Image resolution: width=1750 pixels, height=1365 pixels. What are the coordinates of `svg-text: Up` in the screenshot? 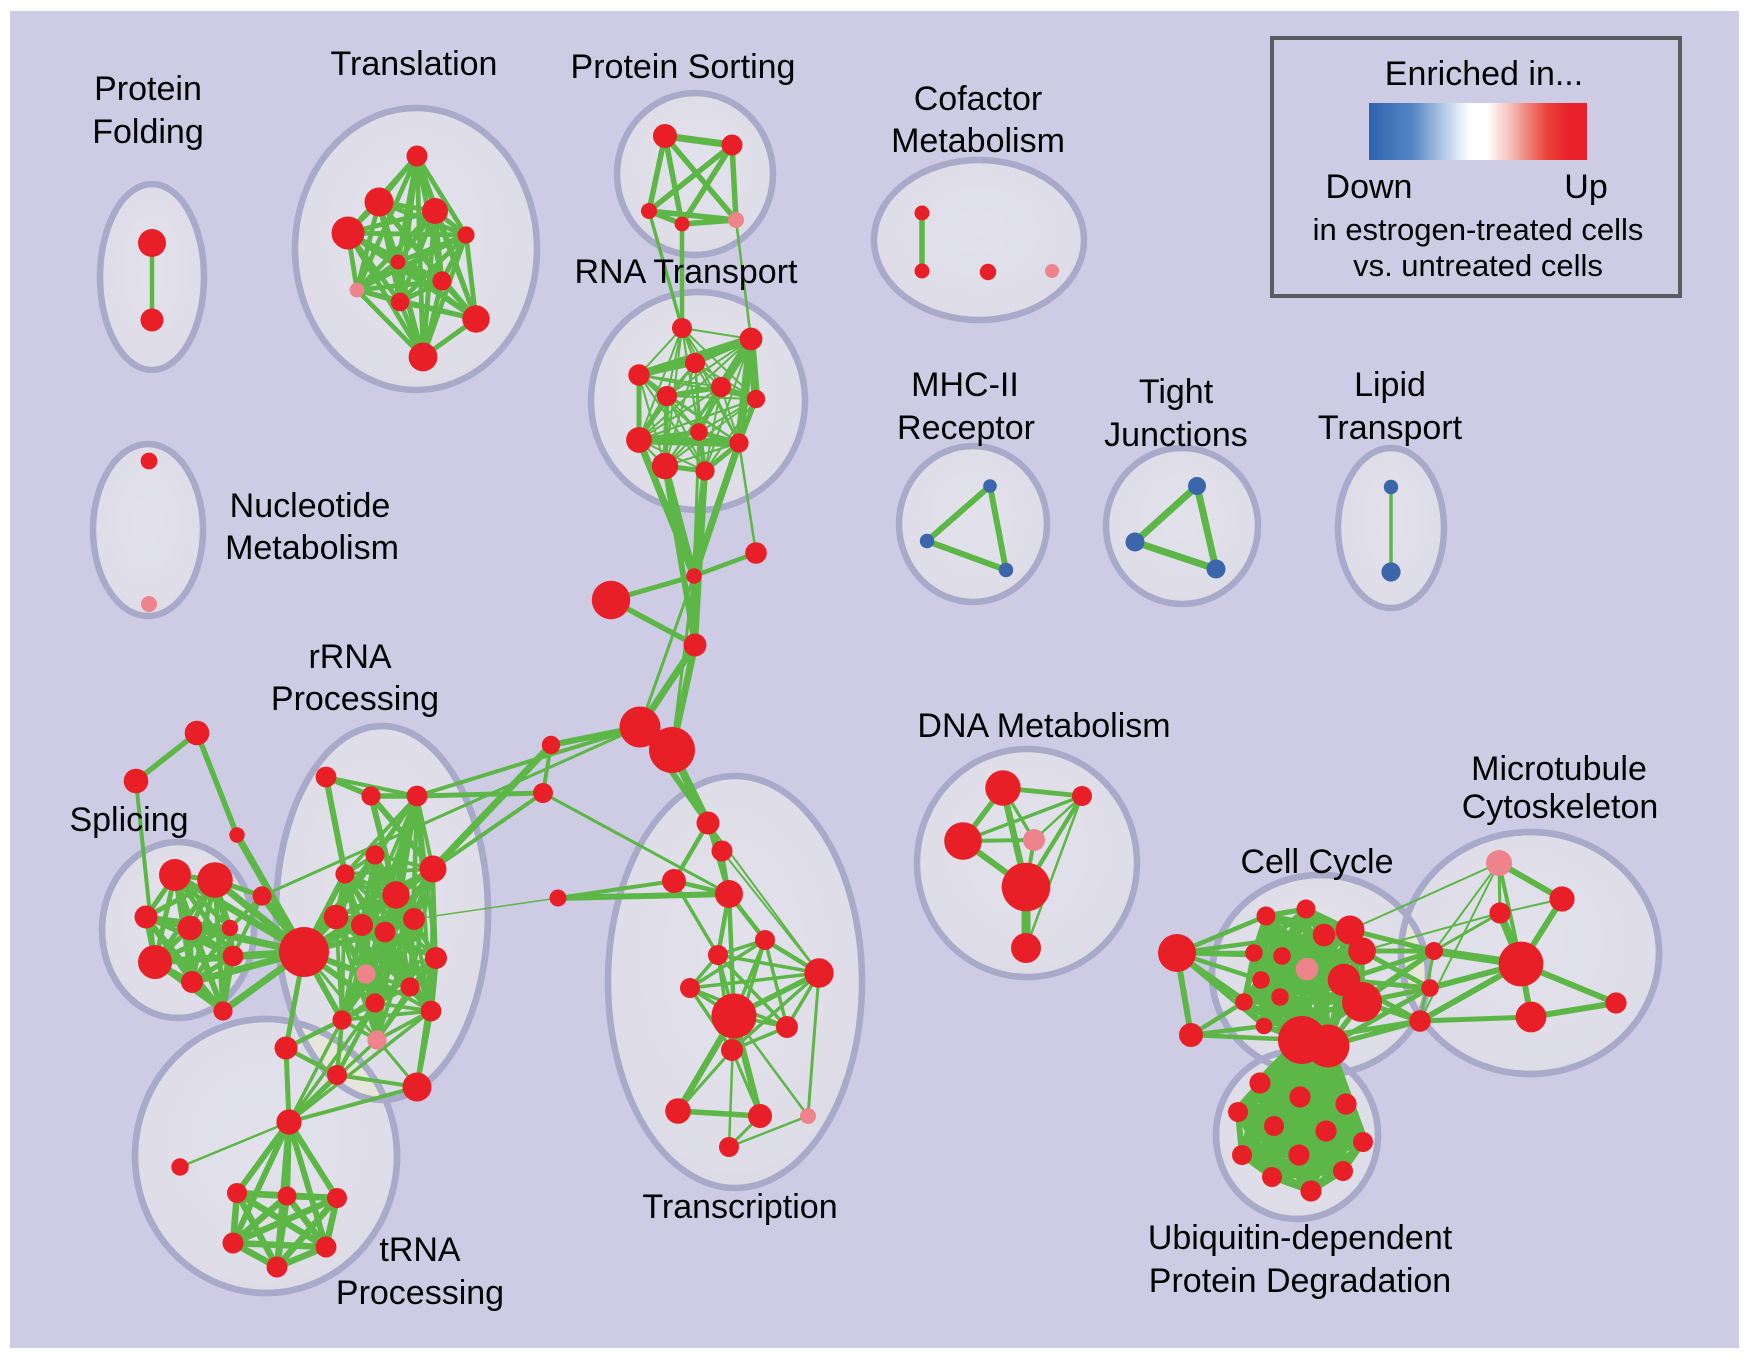 It's located at (1585, 187).